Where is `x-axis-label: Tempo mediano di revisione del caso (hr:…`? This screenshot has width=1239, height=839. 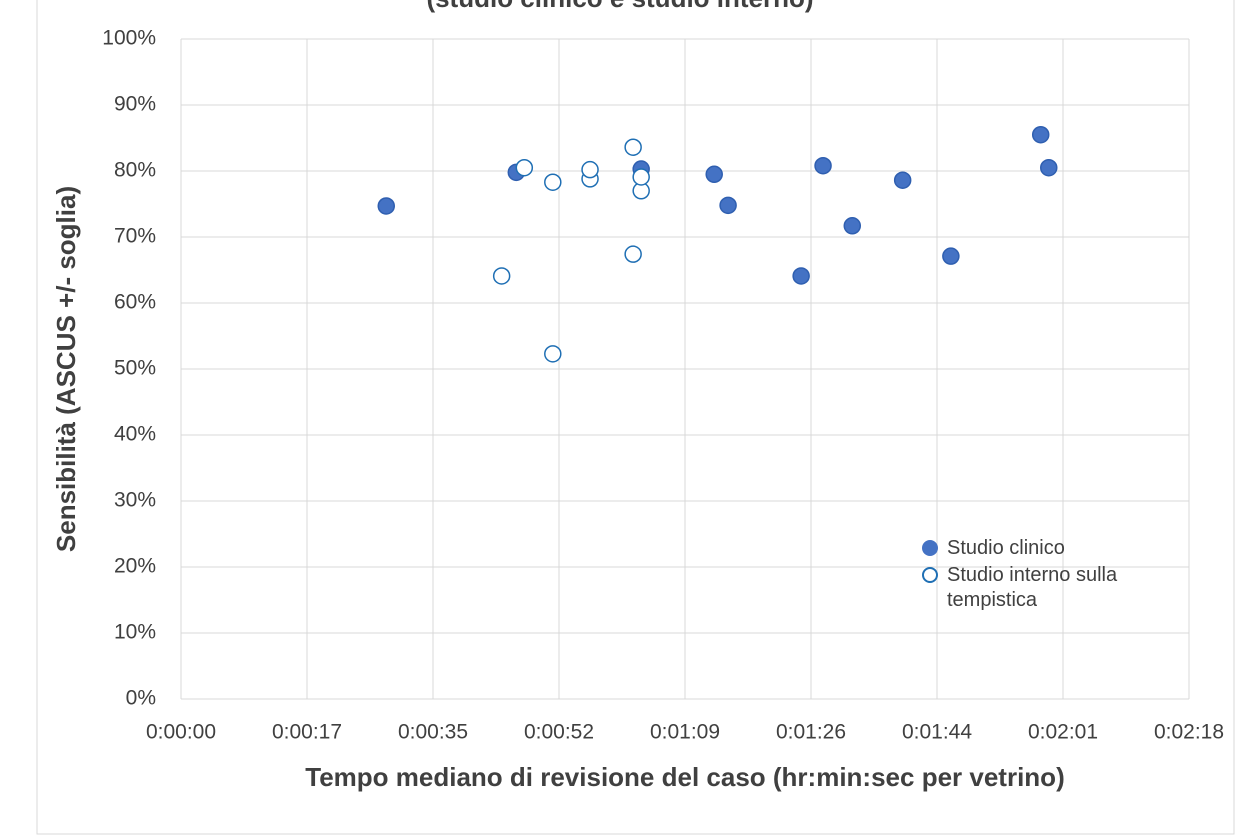 x-axis-label: Tempo mediano di revisione del caso (hr:… is located at coordinates (684, 777).